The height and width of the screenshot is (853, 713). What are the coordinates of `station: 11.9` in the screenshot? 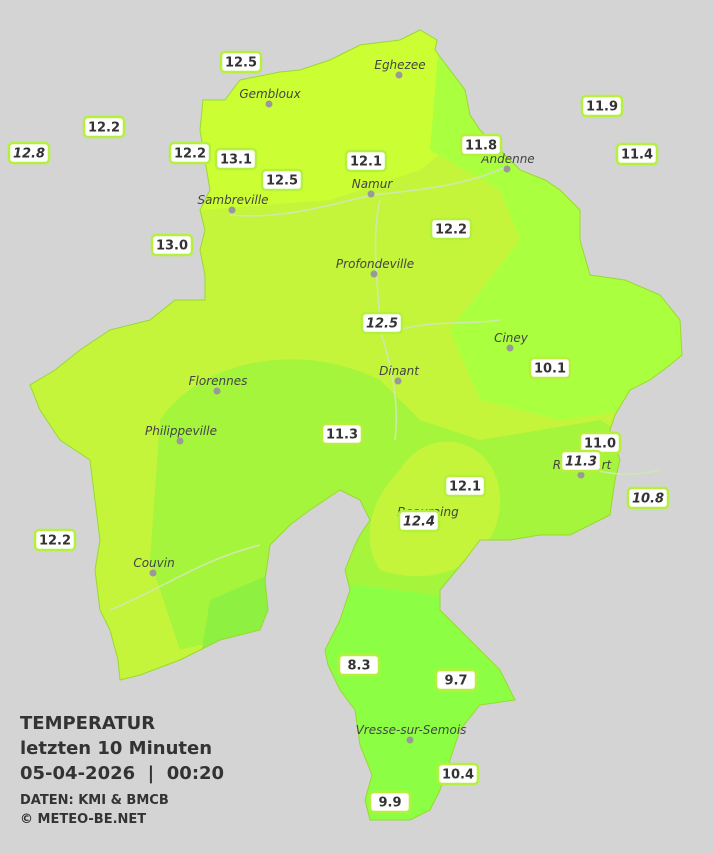 It's located at (602, 106).